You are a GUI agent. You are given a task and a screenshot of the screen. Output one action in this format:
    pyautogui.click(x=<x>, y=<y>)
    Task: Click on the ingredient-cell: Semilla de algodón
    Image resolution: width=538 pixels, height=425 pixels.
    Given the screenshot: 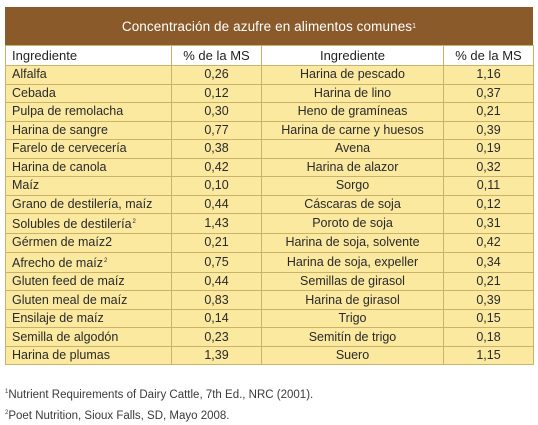 What is the action you would take?
    pyautogui.click(x=88, y=337)
    